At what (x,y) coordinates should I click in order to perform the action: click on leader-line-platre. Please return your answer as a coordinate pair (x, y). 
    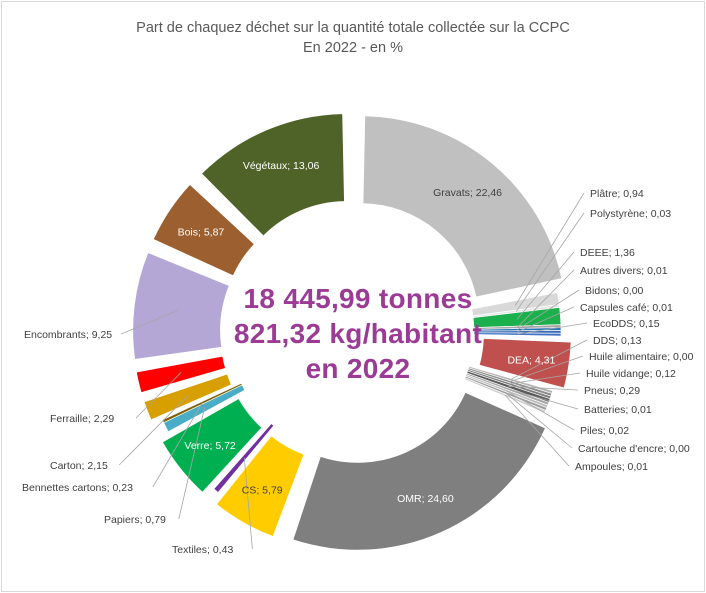
    Looking at the image, I should click on (550, 249).